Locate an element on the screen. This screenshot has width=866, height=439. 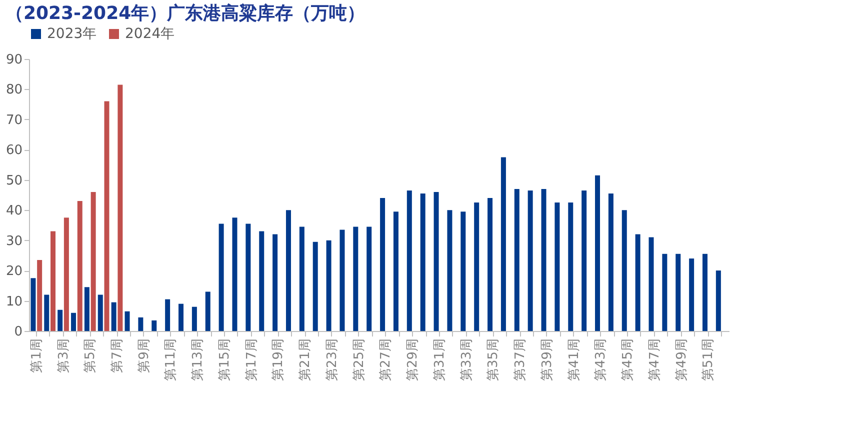
x-tick-label: 第37周 is located at coordinates (520, 360).